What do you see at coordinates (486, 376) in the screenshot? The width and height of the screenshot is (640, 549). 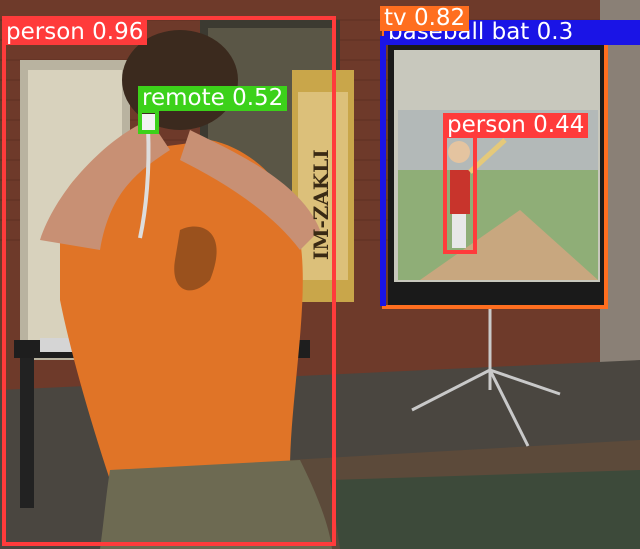 I see `tripod` at bounding box center [486, 376].